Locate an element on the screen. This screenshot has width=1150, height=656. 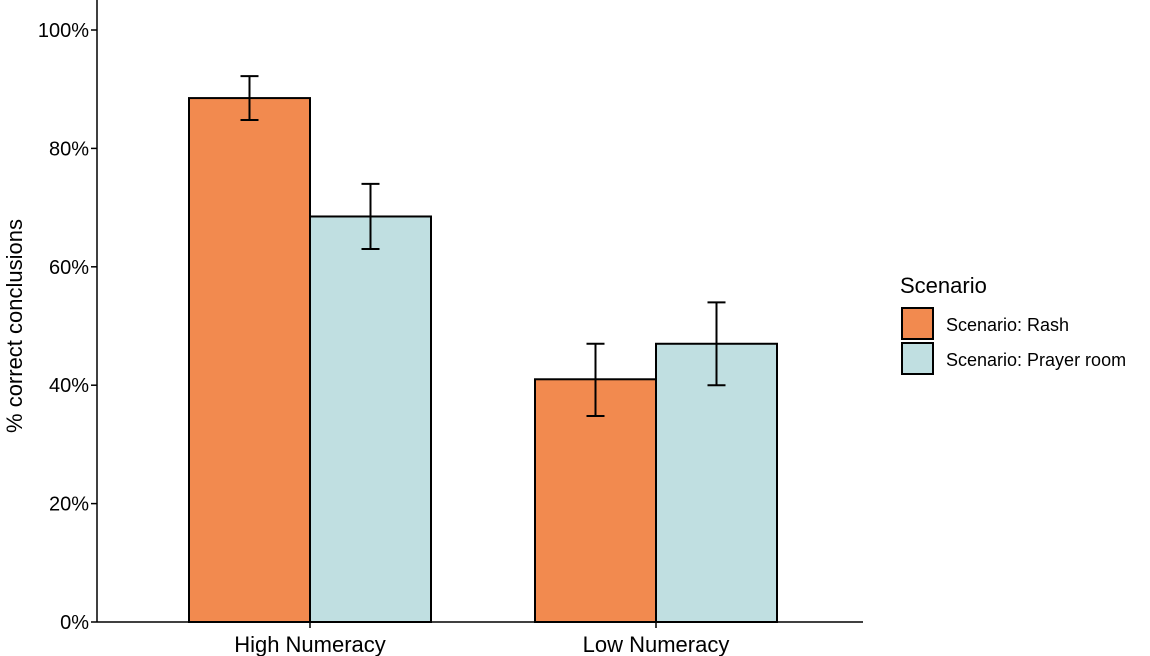
y-tick-label: 40% is located at coordinates (69, 386).